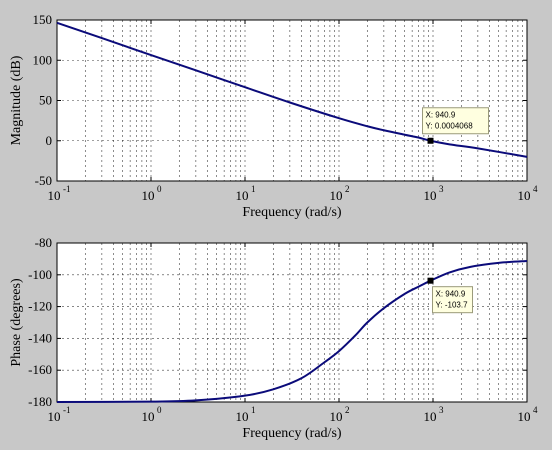 This screenshot has height=450, width=552. What do you see at coordinates (43, 59) in the screenshot?
I see `magnitude-ytick-label: 100` at bounding box center [43, 59].